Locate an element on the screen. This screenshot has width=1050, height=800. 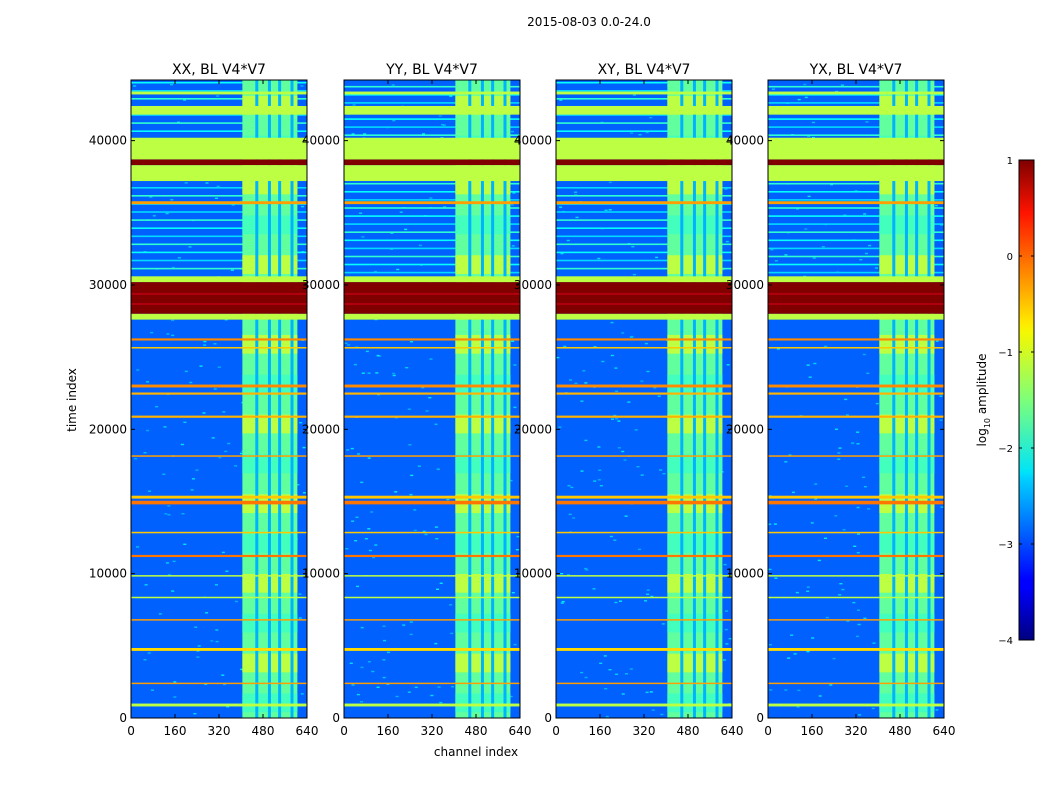
y-tick-label: 10000 is located at coordinates (108, 574).